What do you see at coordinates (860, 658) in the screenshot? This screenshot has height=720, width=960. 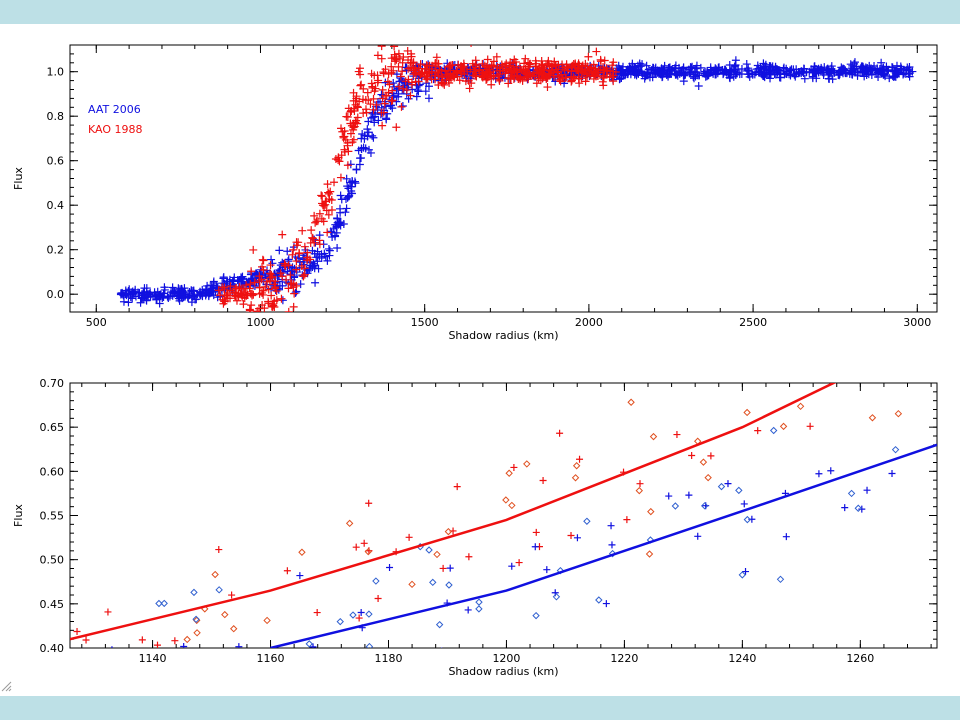 I see `x-tick-label: 1260` at bounding box center [860, 658].